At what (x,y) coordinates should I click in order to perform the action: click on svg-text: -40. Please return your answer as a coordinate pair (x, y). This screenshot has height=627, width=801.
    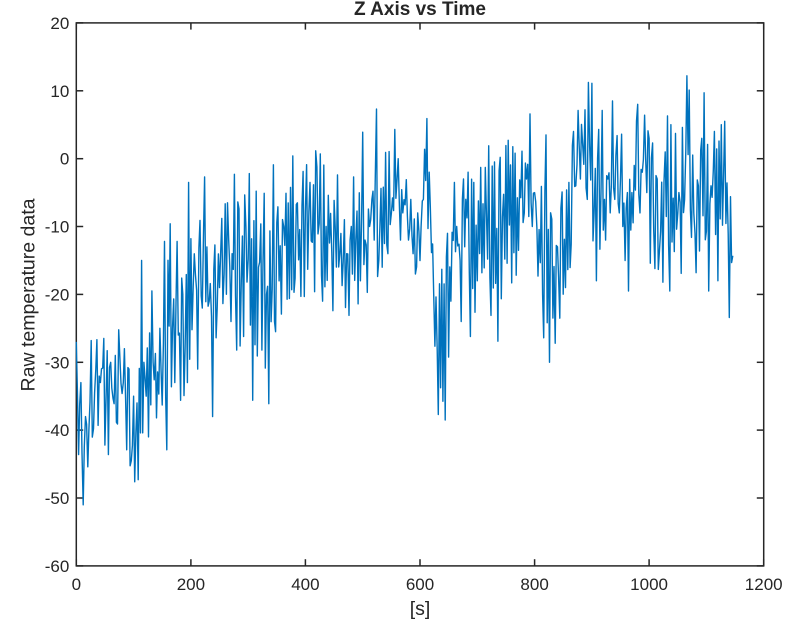
    Looking at the image, I should click on (57, 430).